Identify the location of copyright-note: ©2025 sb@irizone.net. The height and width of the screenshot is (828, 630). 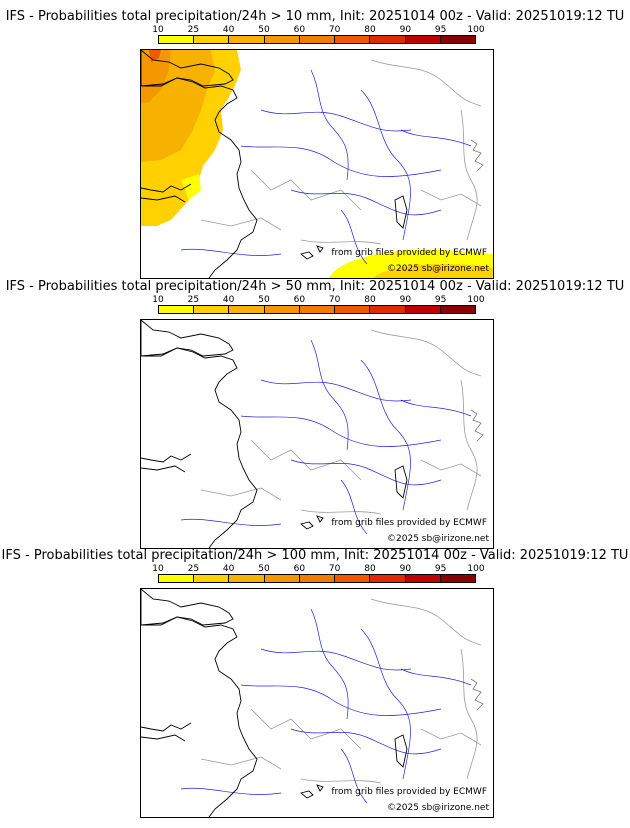
(438, 808).